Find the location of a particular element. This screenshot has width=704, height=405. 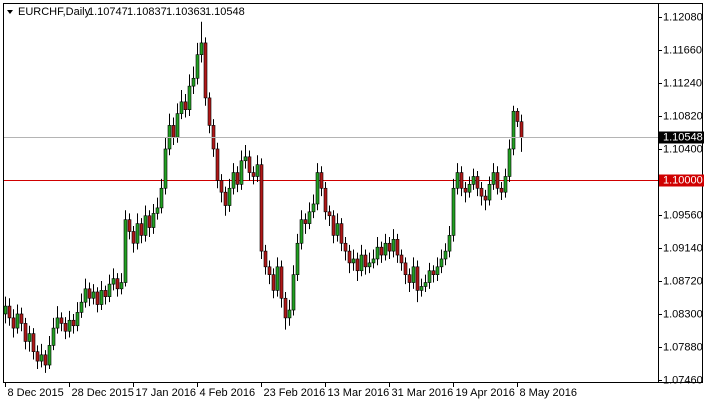

y-tick-label: 1.07880 is located at coordinates (683, 347).